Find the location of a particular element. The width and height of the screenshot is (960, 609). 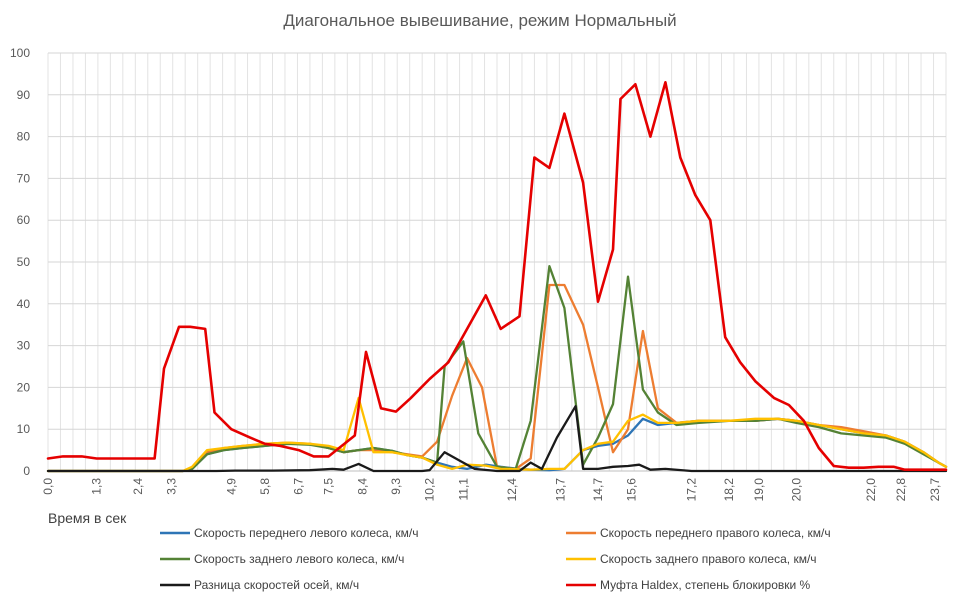

x-tick-label: 7,5 is located at coordinates (329, 486).